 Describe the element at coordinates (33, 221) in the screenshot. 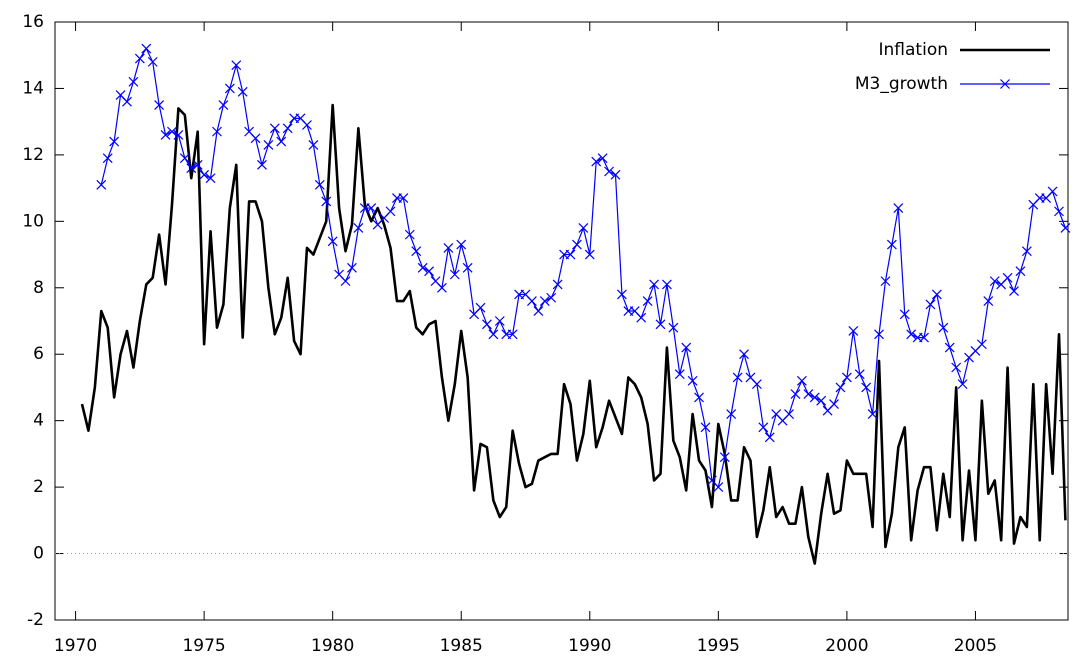

I see `y-tick-label: 10` at that location.